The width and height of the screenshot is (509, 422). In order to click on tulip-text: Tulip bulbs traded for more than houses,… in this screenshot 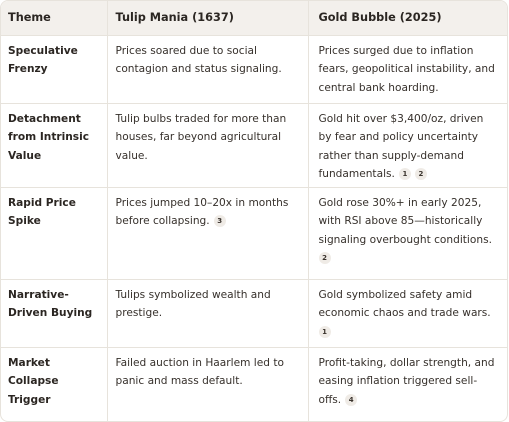, I will do `click(201, 137)`.